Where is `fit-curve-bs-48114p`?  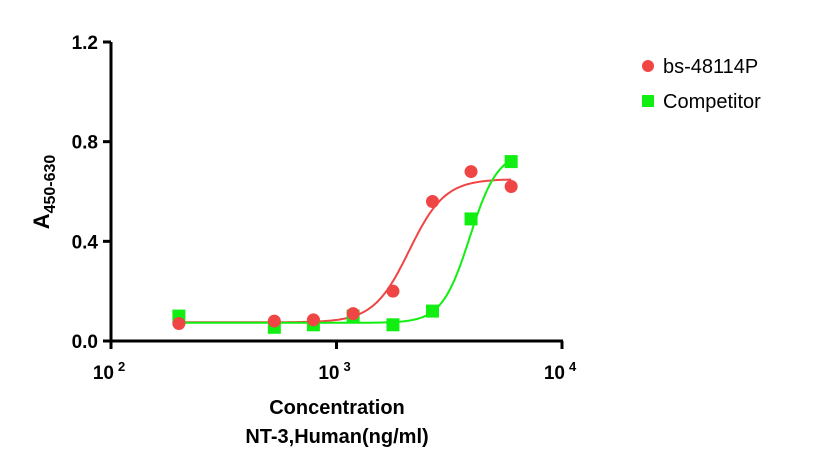 fit-curve-bs-48114p is located at coordinates (345, 251).